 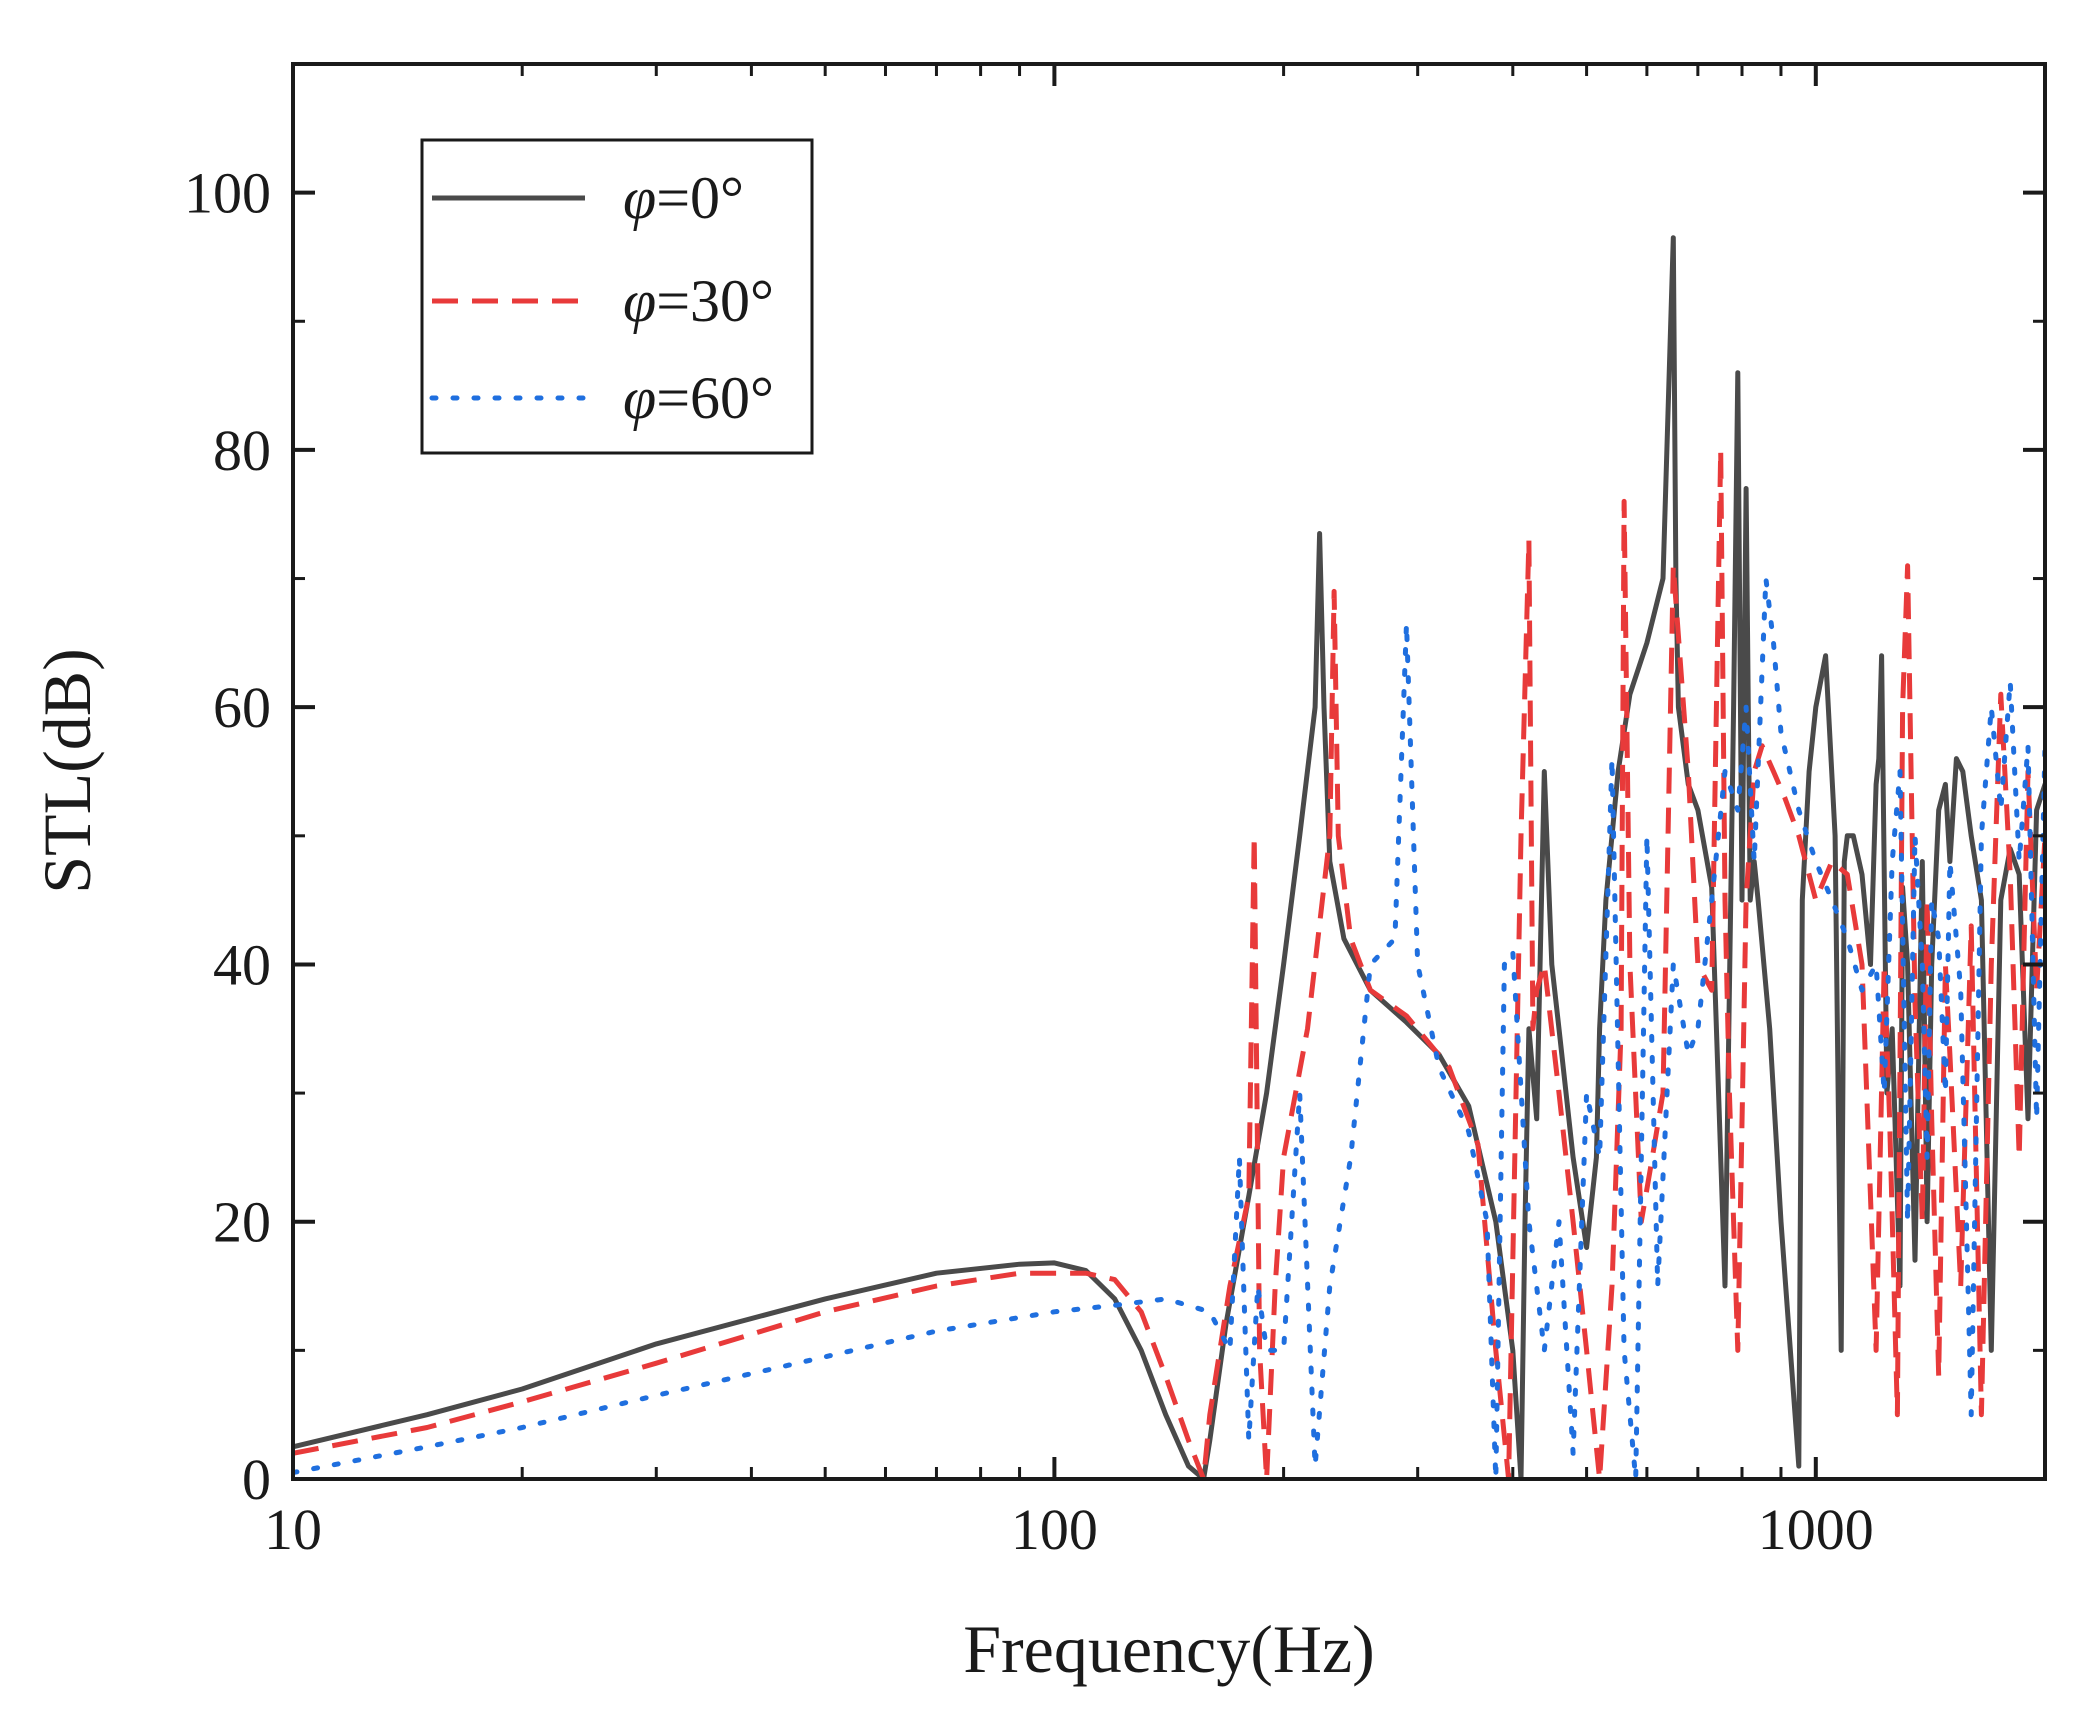 I want to click on legend-symbol-2: φ, so click(x=639, y=398).